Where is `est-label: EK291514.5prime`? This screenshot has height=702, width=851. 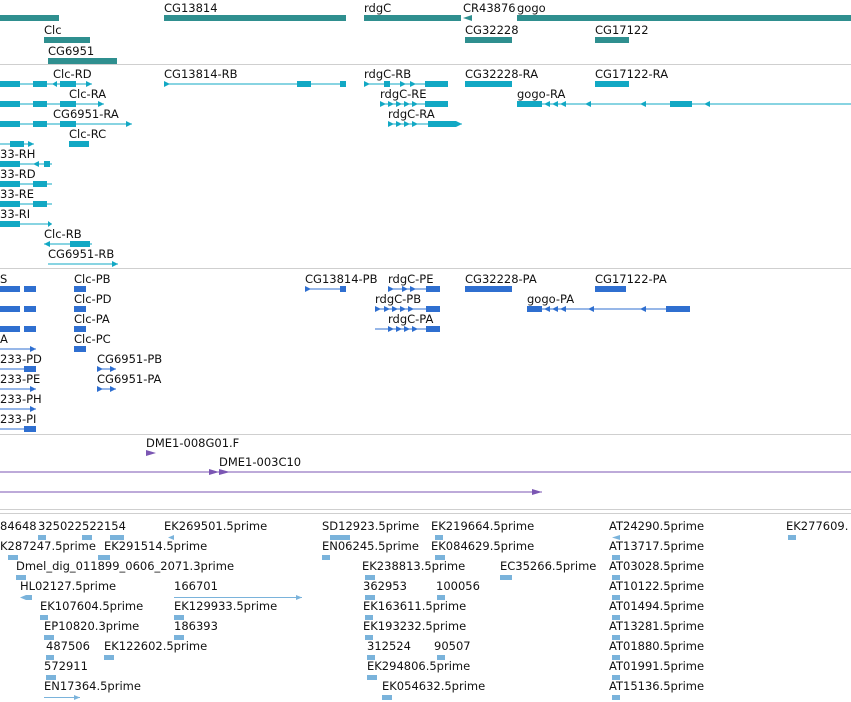 est-label: EK291514.5prime is located at coordinates (156, 546).